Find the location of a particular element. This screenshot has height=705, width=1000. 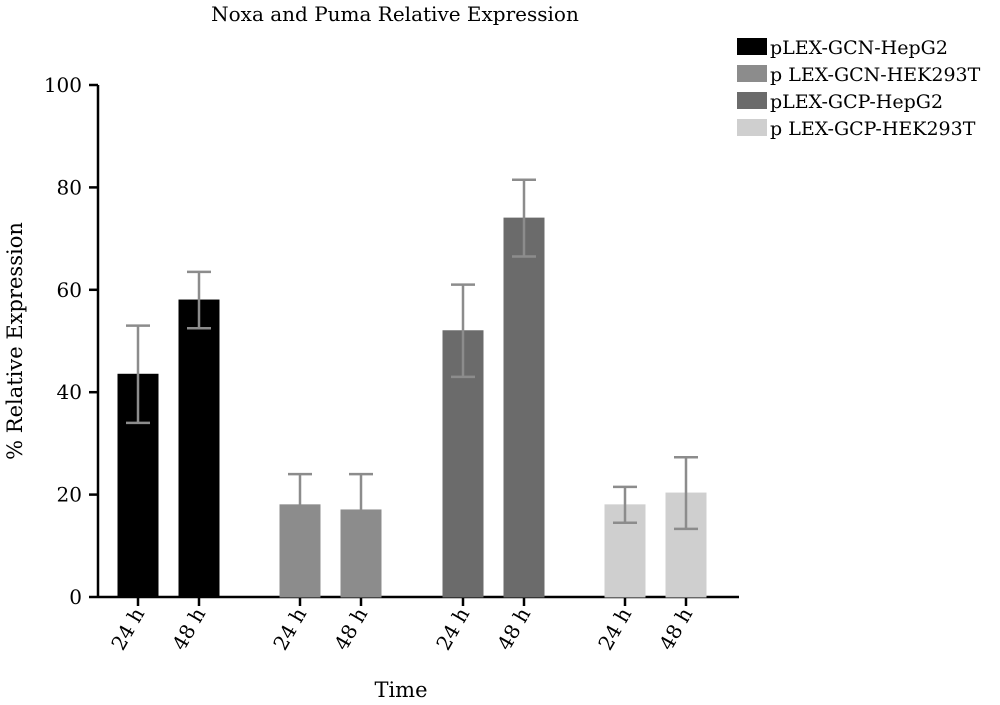

legend-label: p LEX-GCP-HEK293T is located at coordinates (873, 129).